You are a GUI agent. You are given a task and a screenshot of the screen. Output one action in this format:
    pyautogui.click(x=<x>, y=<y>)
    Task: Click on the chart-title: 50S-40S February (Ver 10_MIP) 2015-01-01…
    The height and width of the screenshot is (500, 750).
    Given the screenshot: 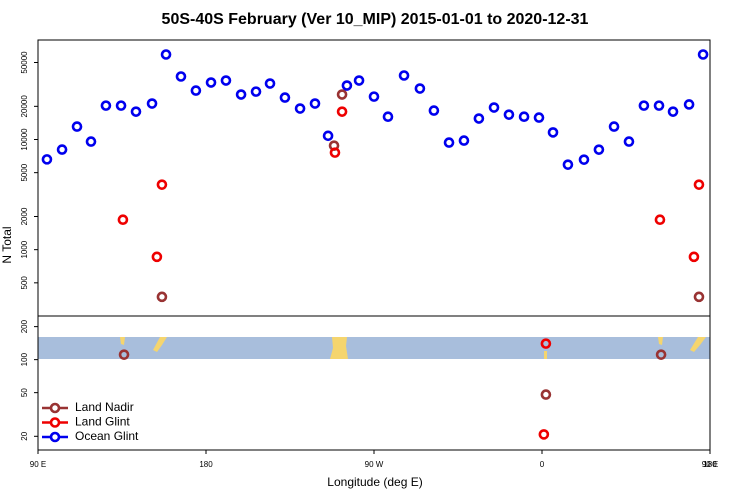 What is the action you would take?
    pyautogui.click(x=375, y=19)
    